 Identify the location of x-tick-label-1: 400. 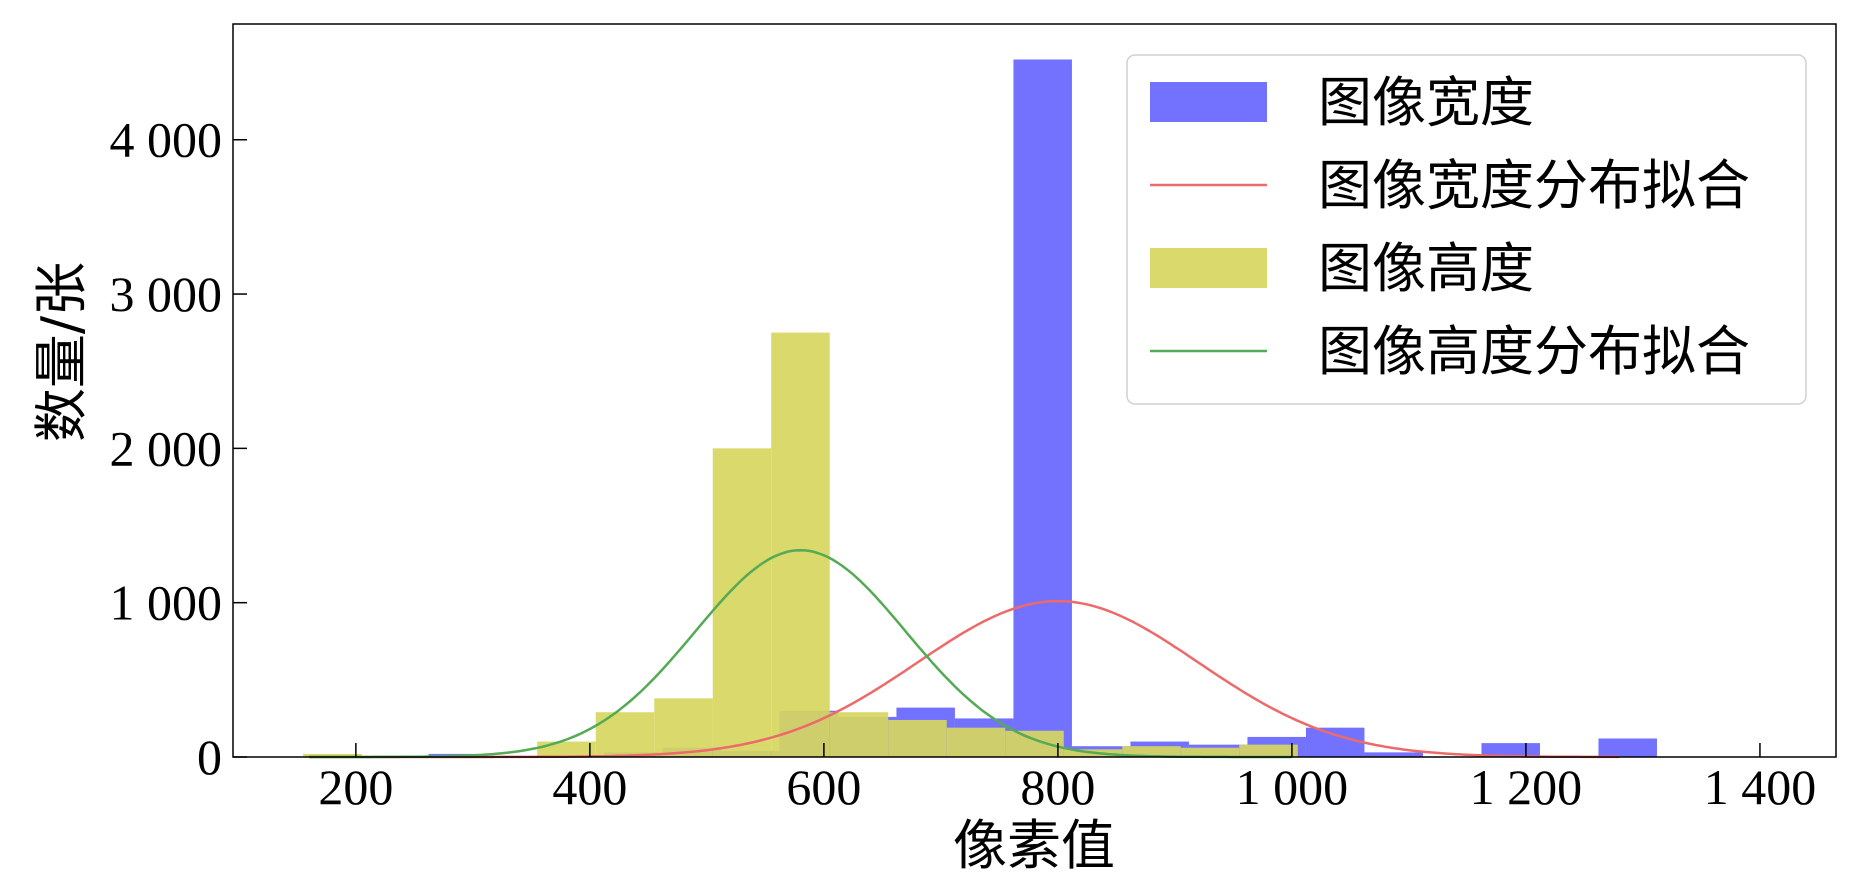
(589, 787).